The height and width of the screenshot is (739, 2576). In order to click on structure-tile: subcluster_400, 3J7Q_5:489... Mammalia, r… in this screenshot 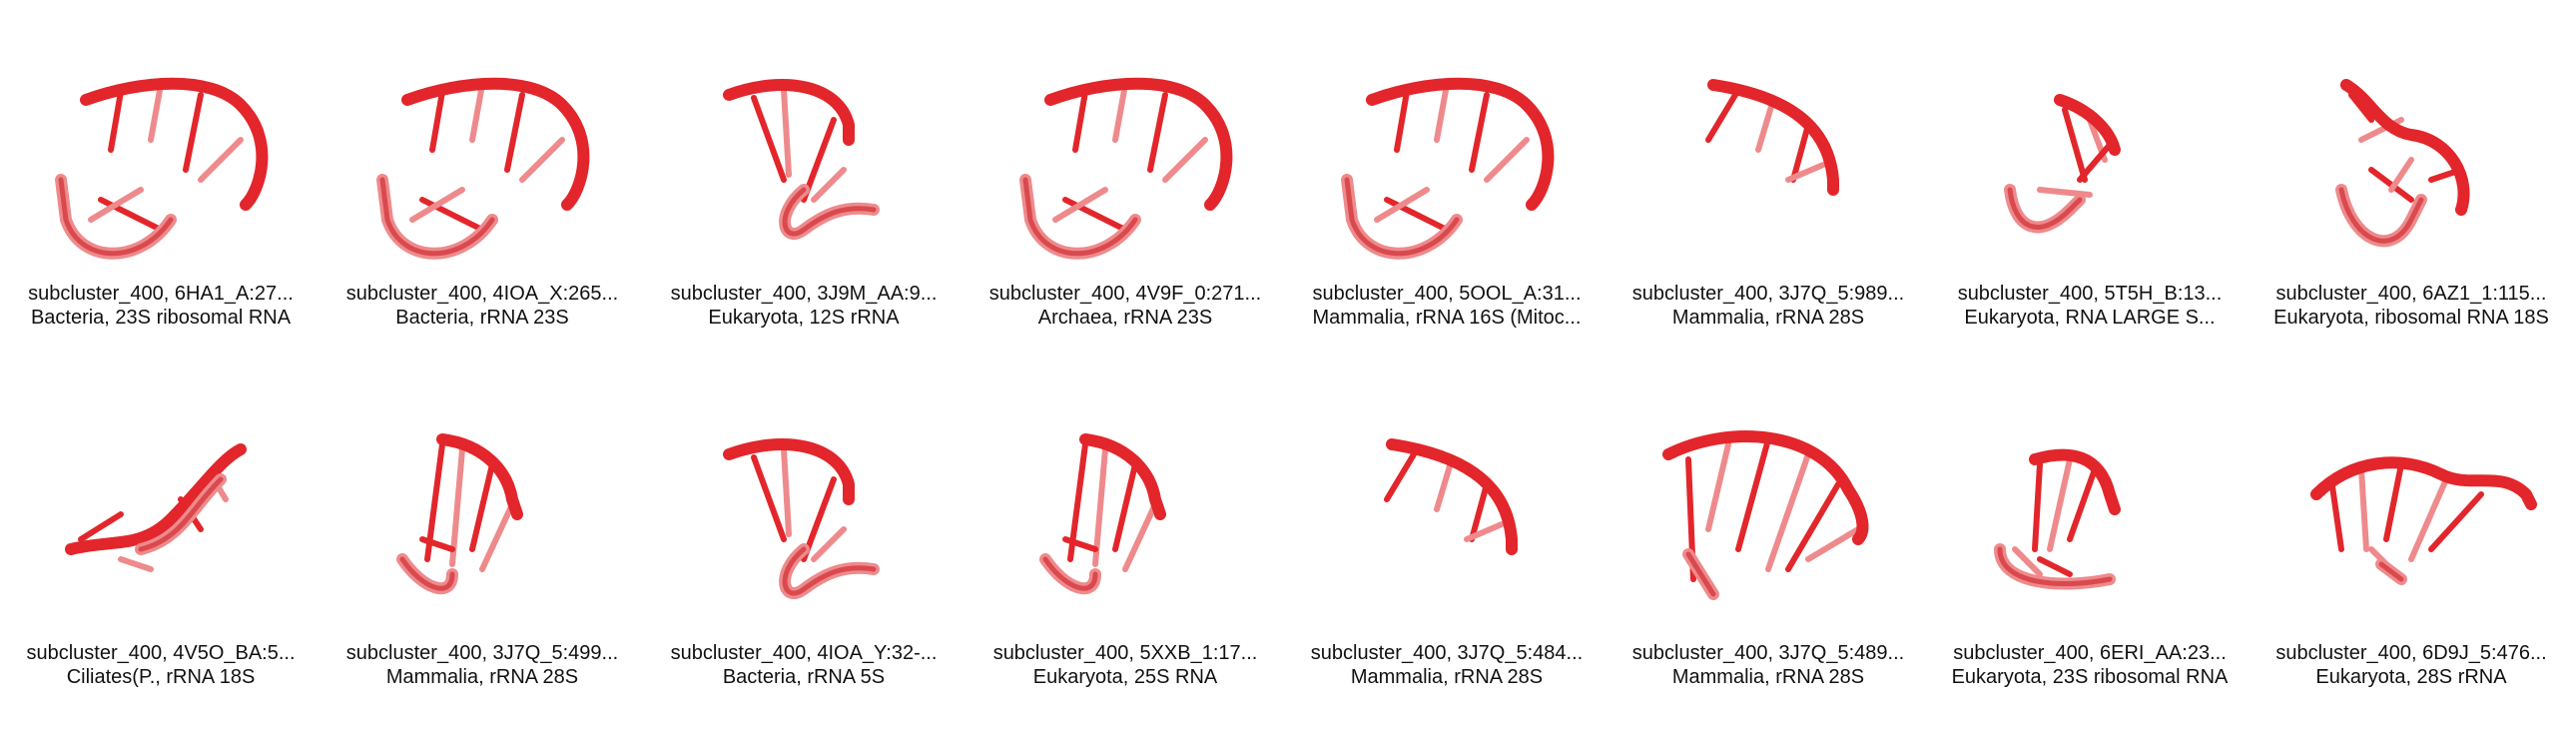, I will do `click(1768, 544)`.